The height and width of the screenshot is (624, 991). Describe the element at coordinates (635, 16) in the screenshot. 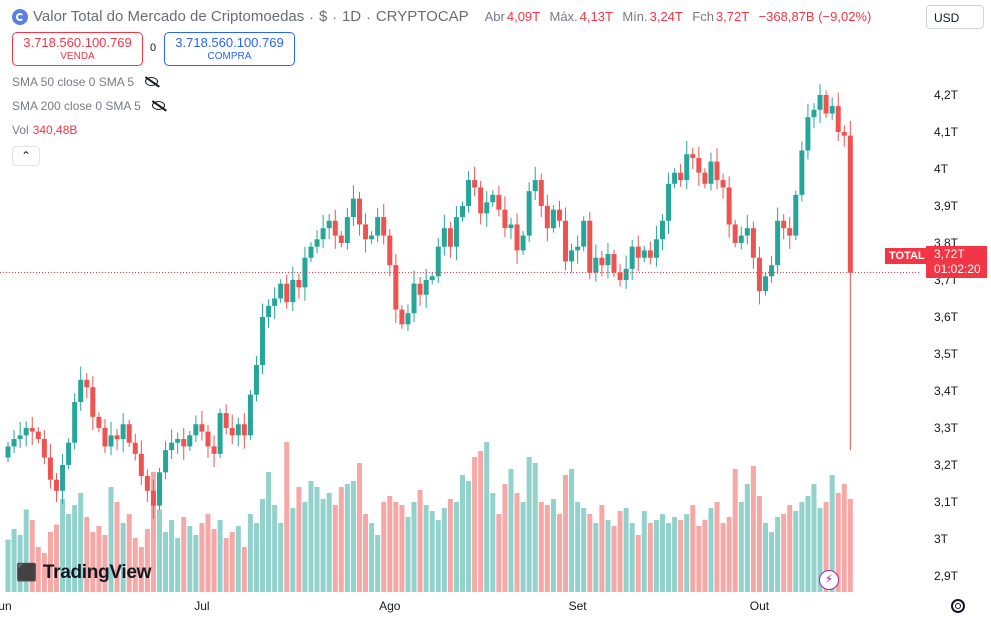

I see `low-label: Mín.` at that location.